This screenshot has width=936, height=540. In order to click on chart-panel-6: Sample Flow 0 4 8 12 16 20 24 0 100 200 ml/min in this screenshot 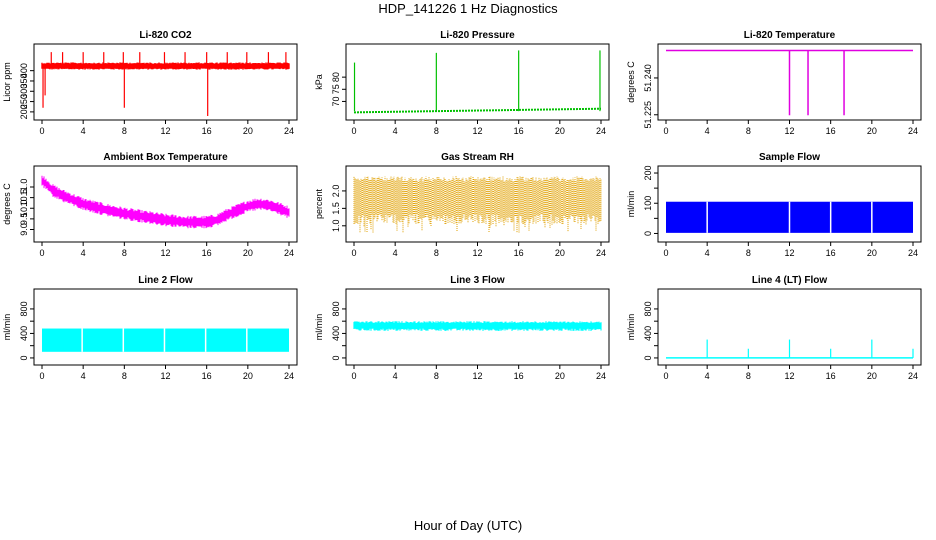, I will do `click(774, 205)`.